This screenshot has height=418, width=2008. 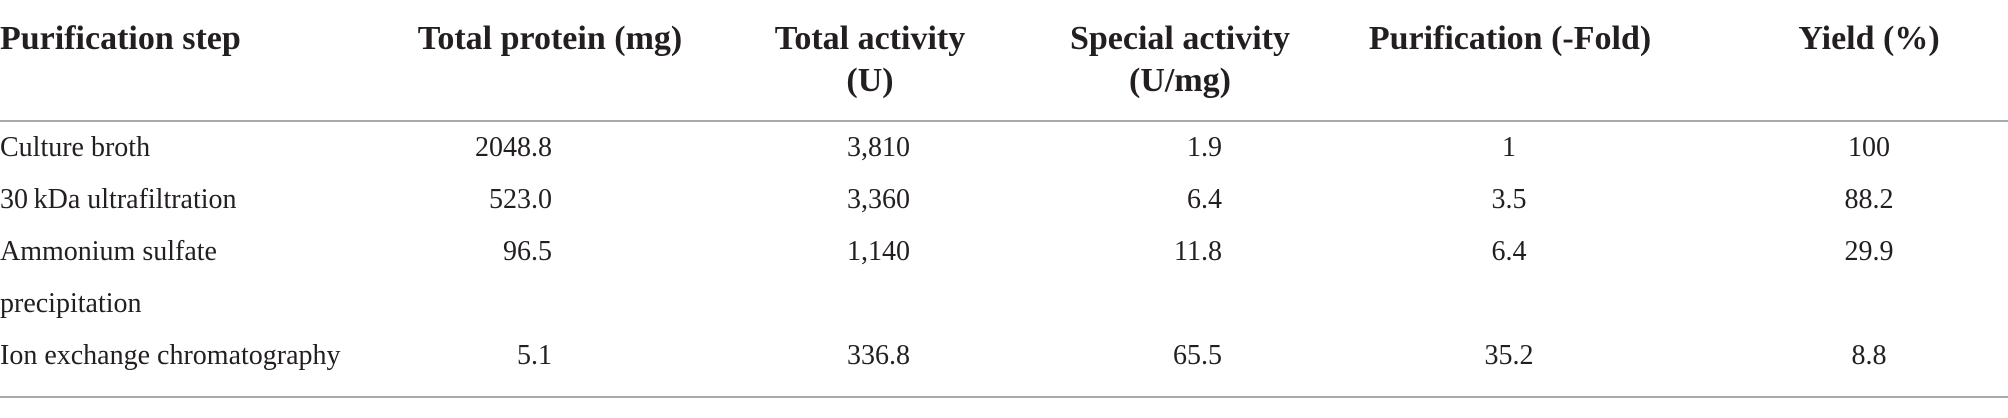 I want to click on cell-total-protein: 523.0, so click(x=520, y=199).